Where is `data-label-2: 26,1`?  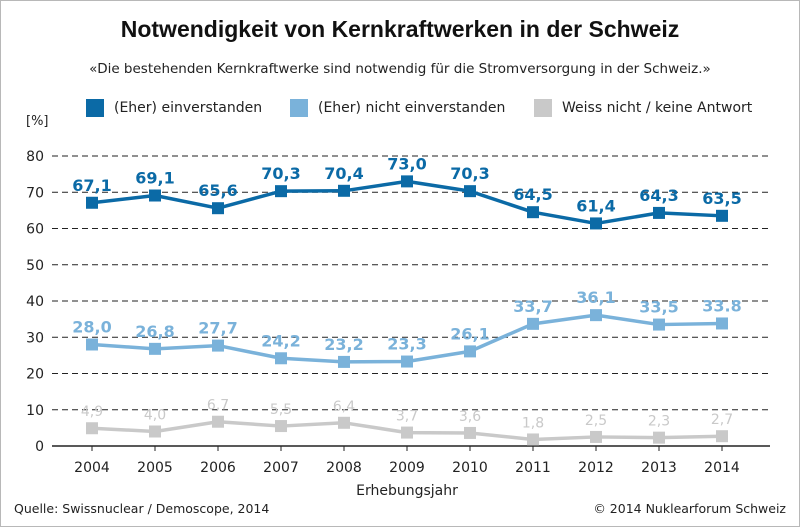 data-label-2: 26,1 is located at coordinates (469, 333).